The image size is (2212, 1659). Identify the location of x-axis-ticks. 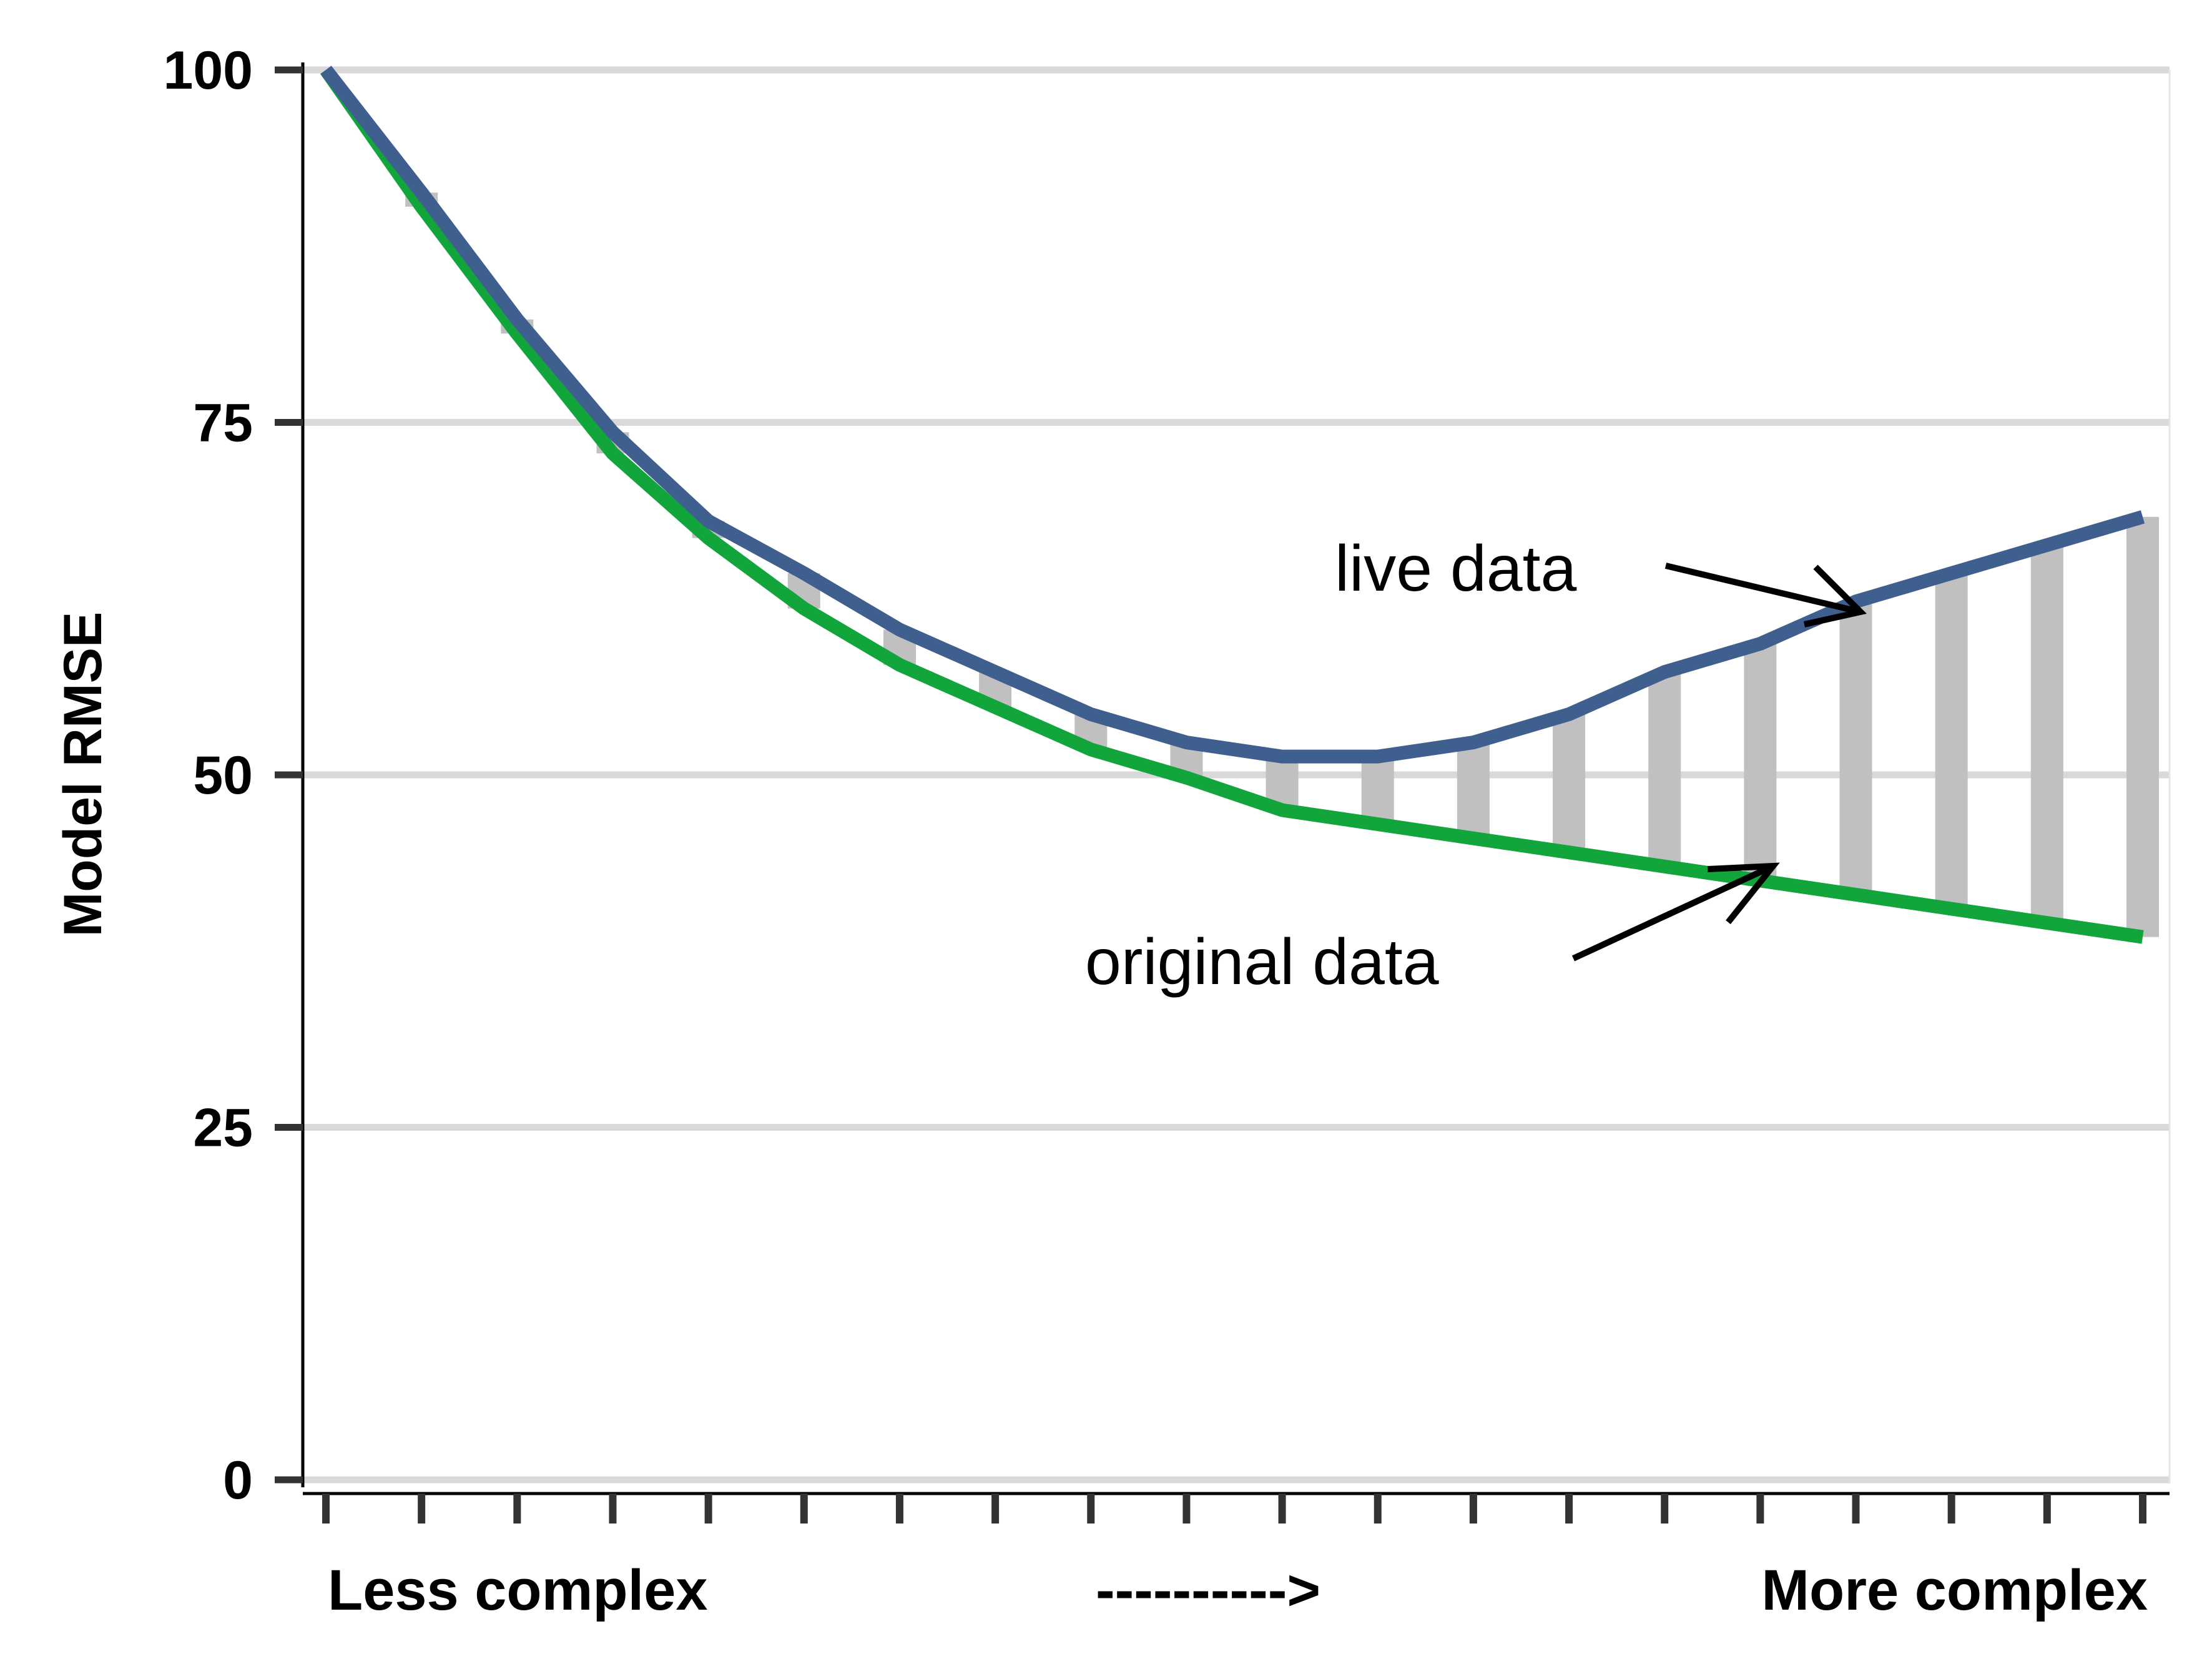
(1234, 1509).